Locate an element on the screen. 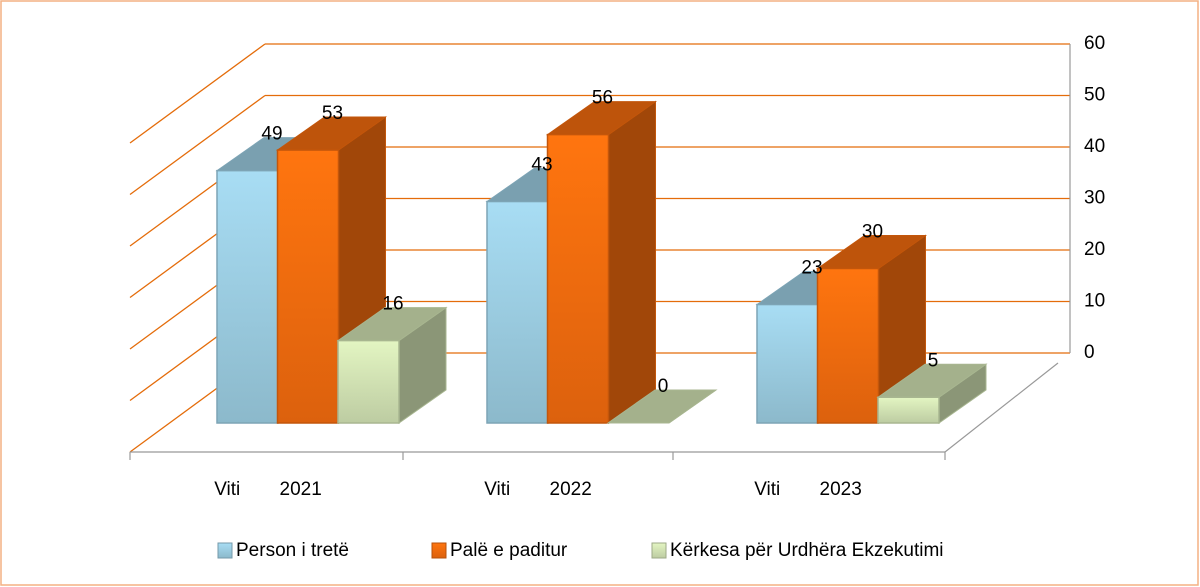 This screenshot has width=1200, height=587. data-label: 56 is located at coordinates (602, 98).